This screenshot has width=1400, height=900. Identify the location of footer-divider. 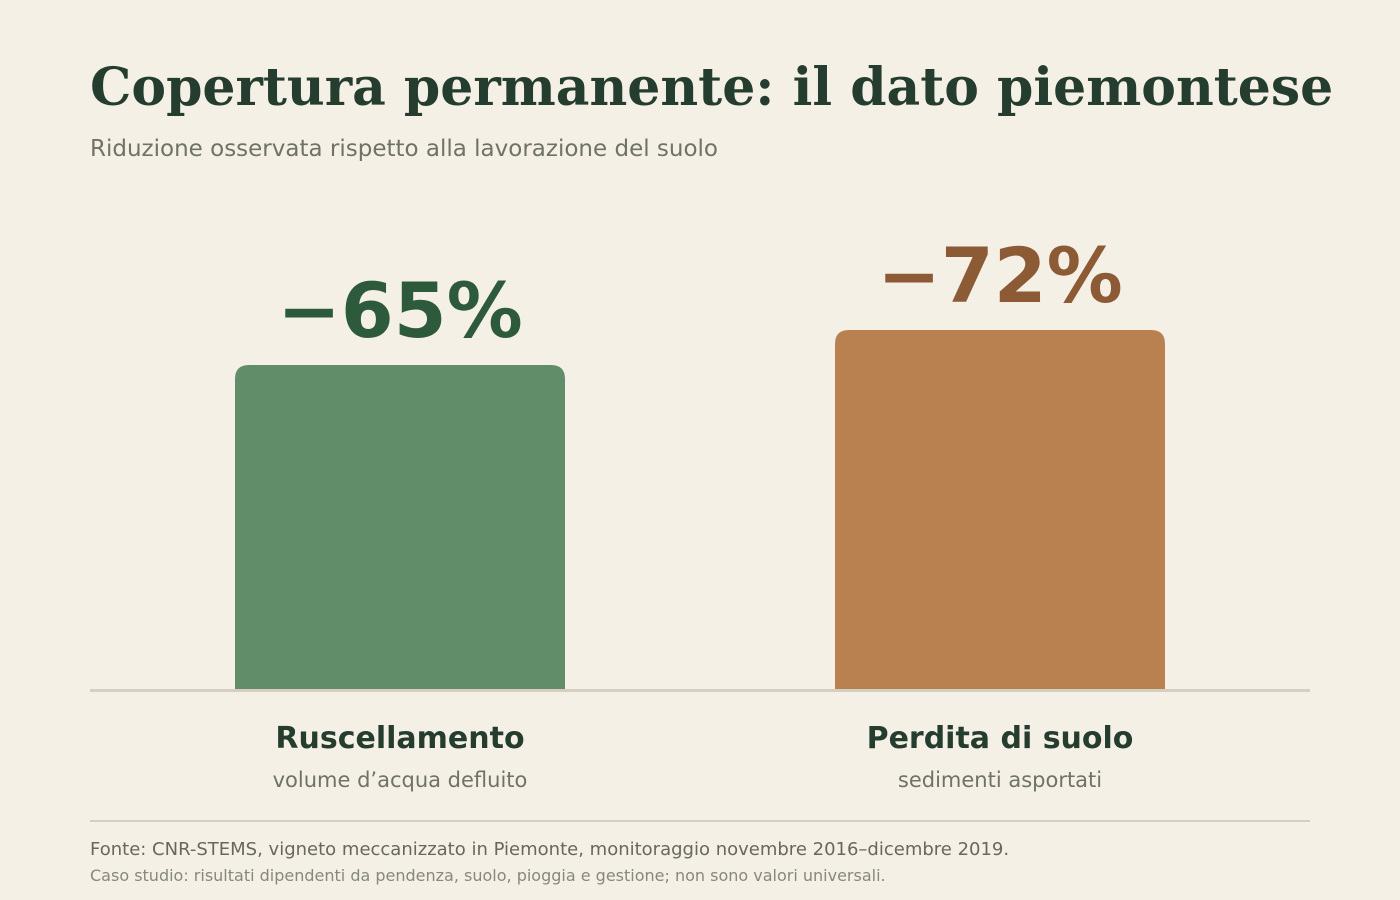
(700, 821).